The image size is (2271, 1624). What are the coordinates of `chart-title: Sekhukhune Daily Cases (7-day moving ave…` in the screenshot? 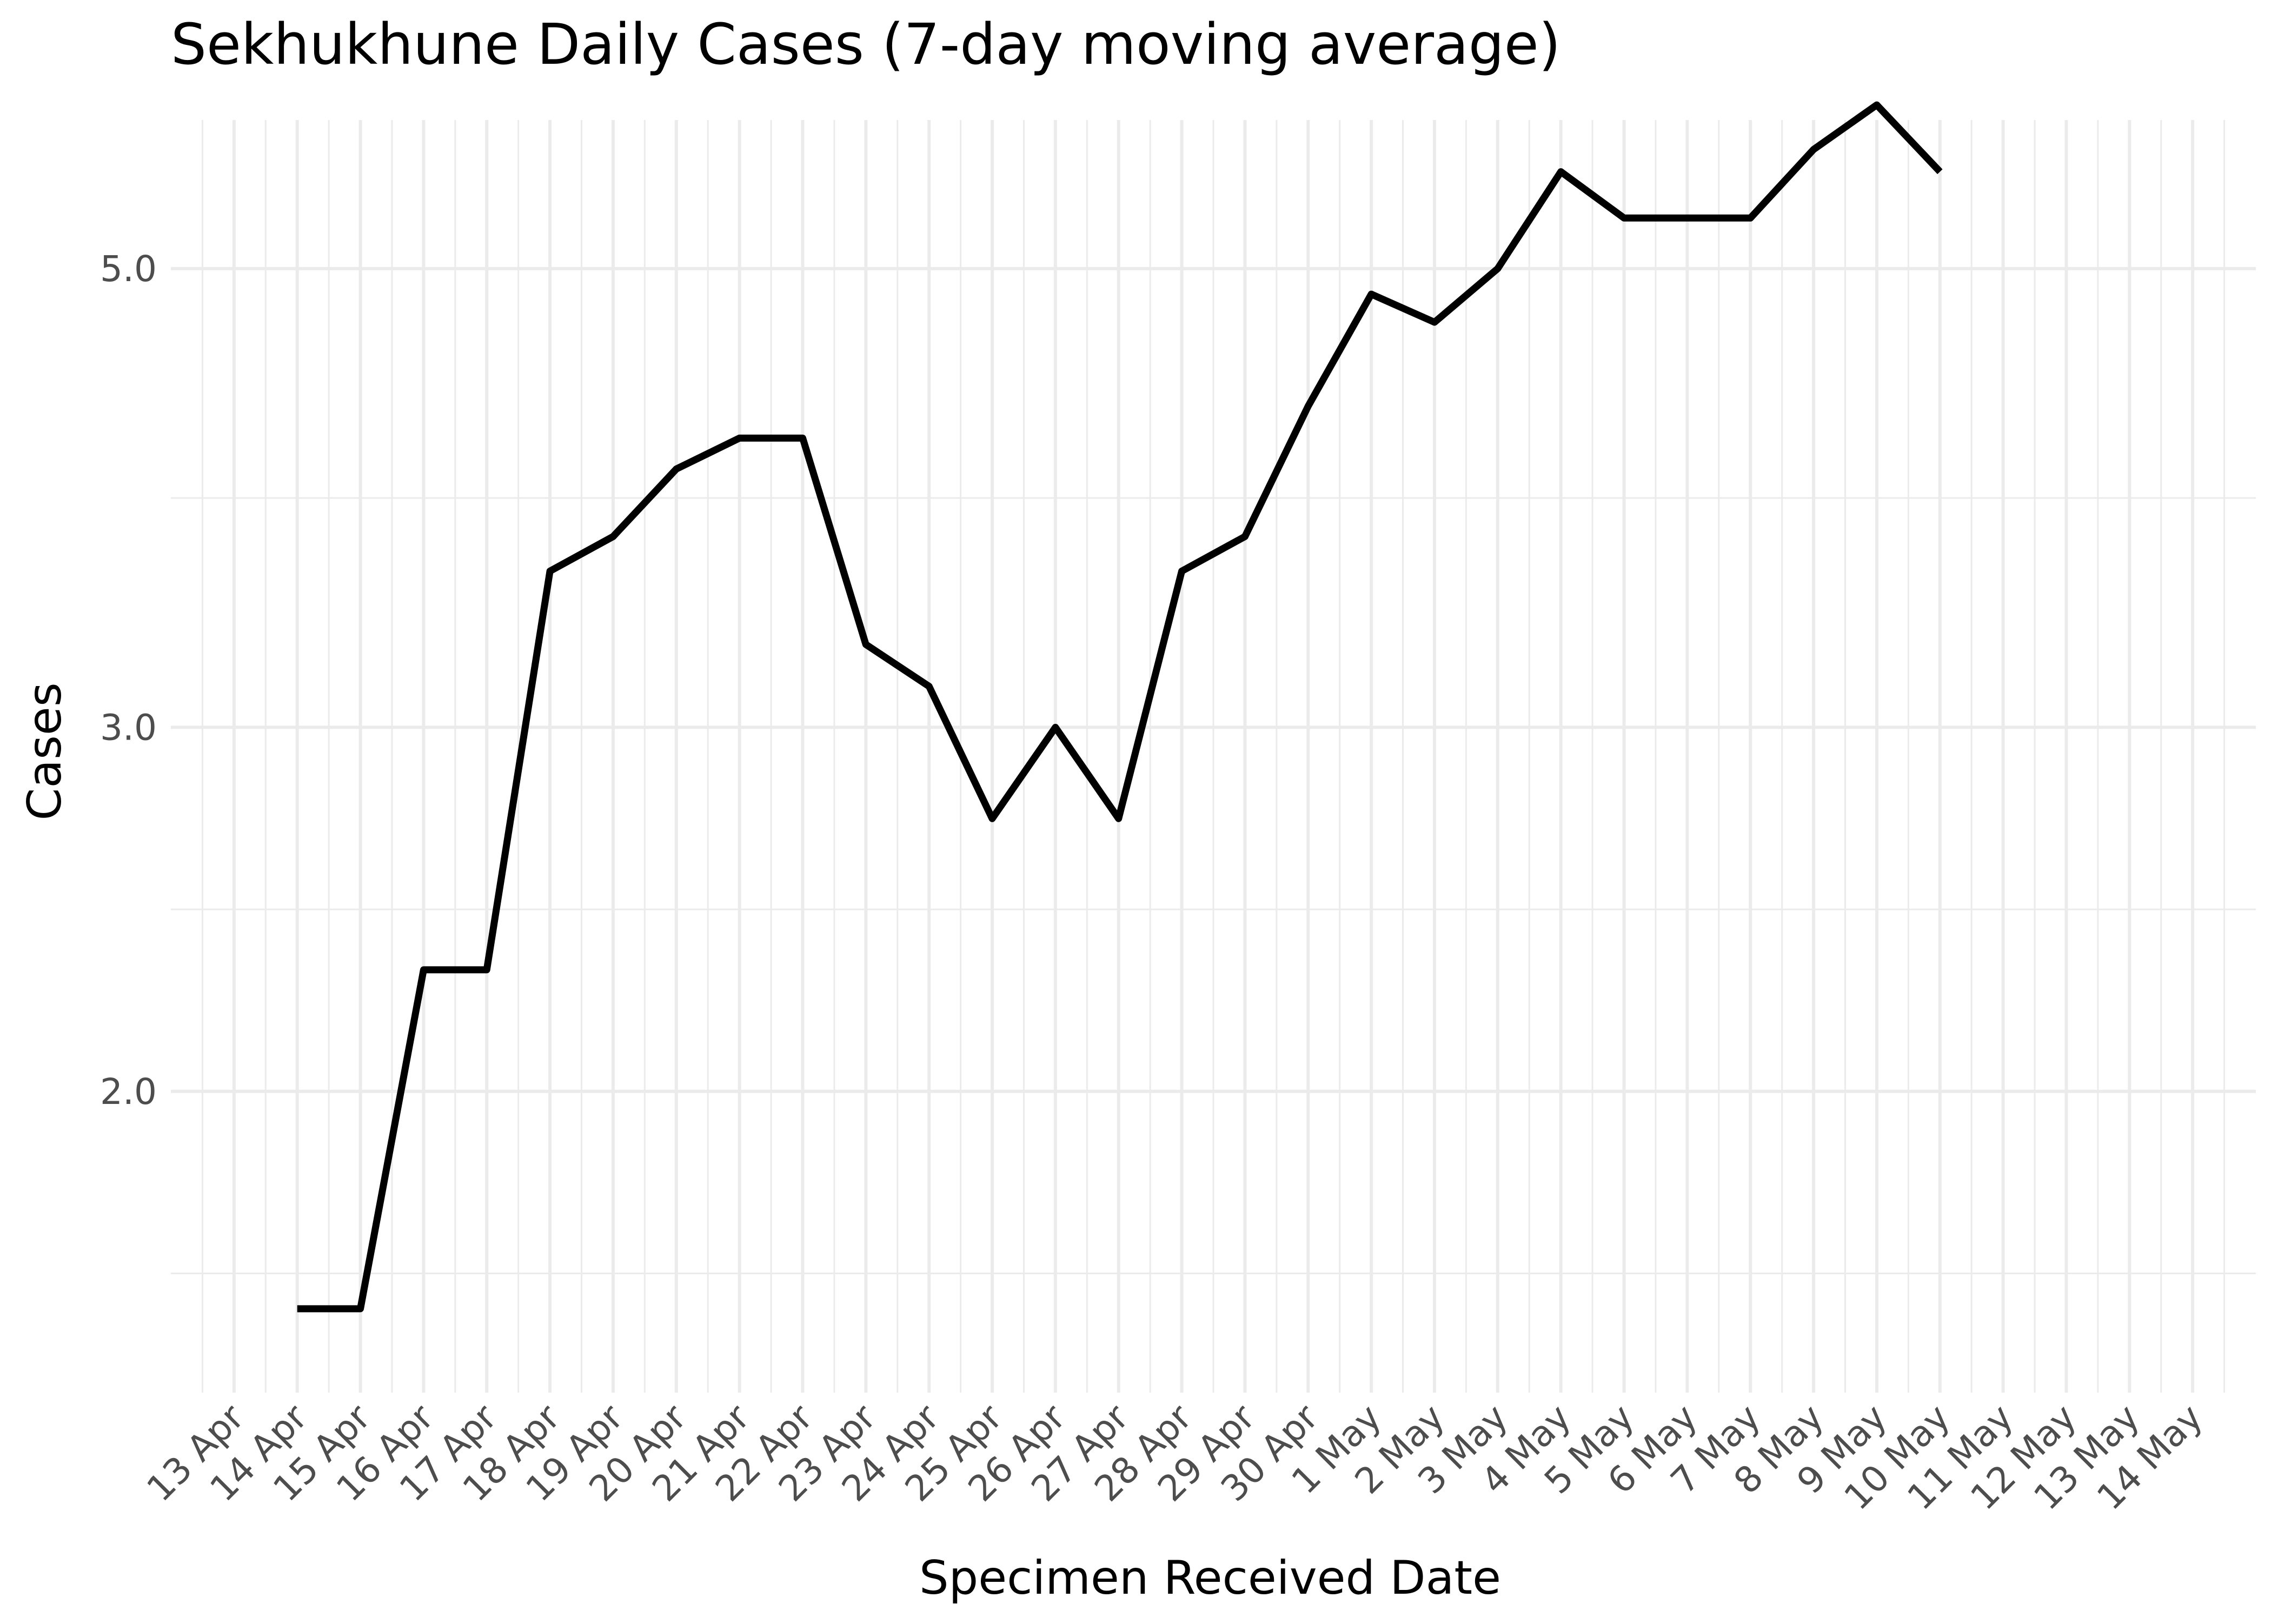 It's located at (866, 44).